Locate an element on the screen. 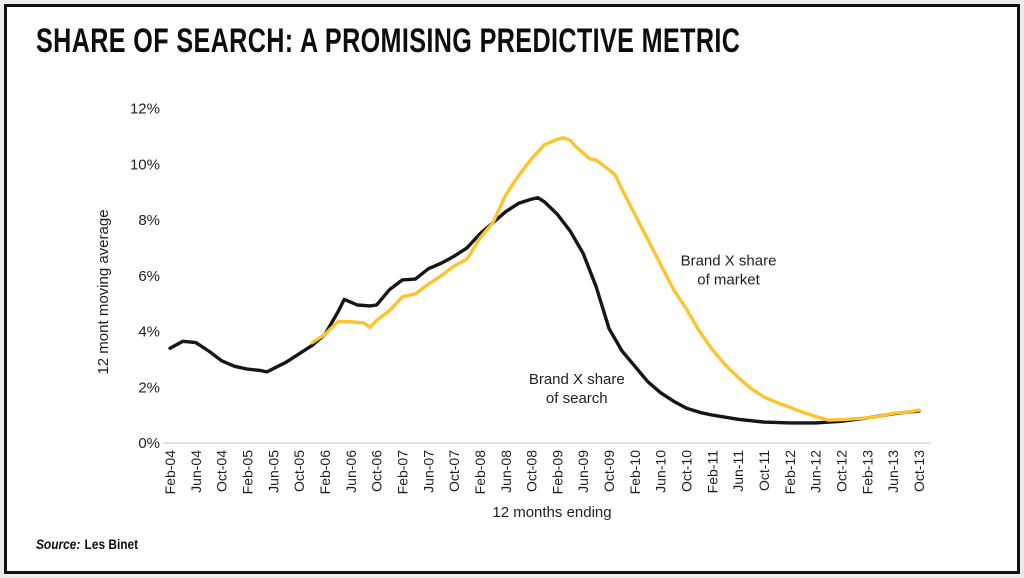 This screenshot has height=578, width=1024. x-tick-label: Feb-09 is located at coordinates (557, 472).